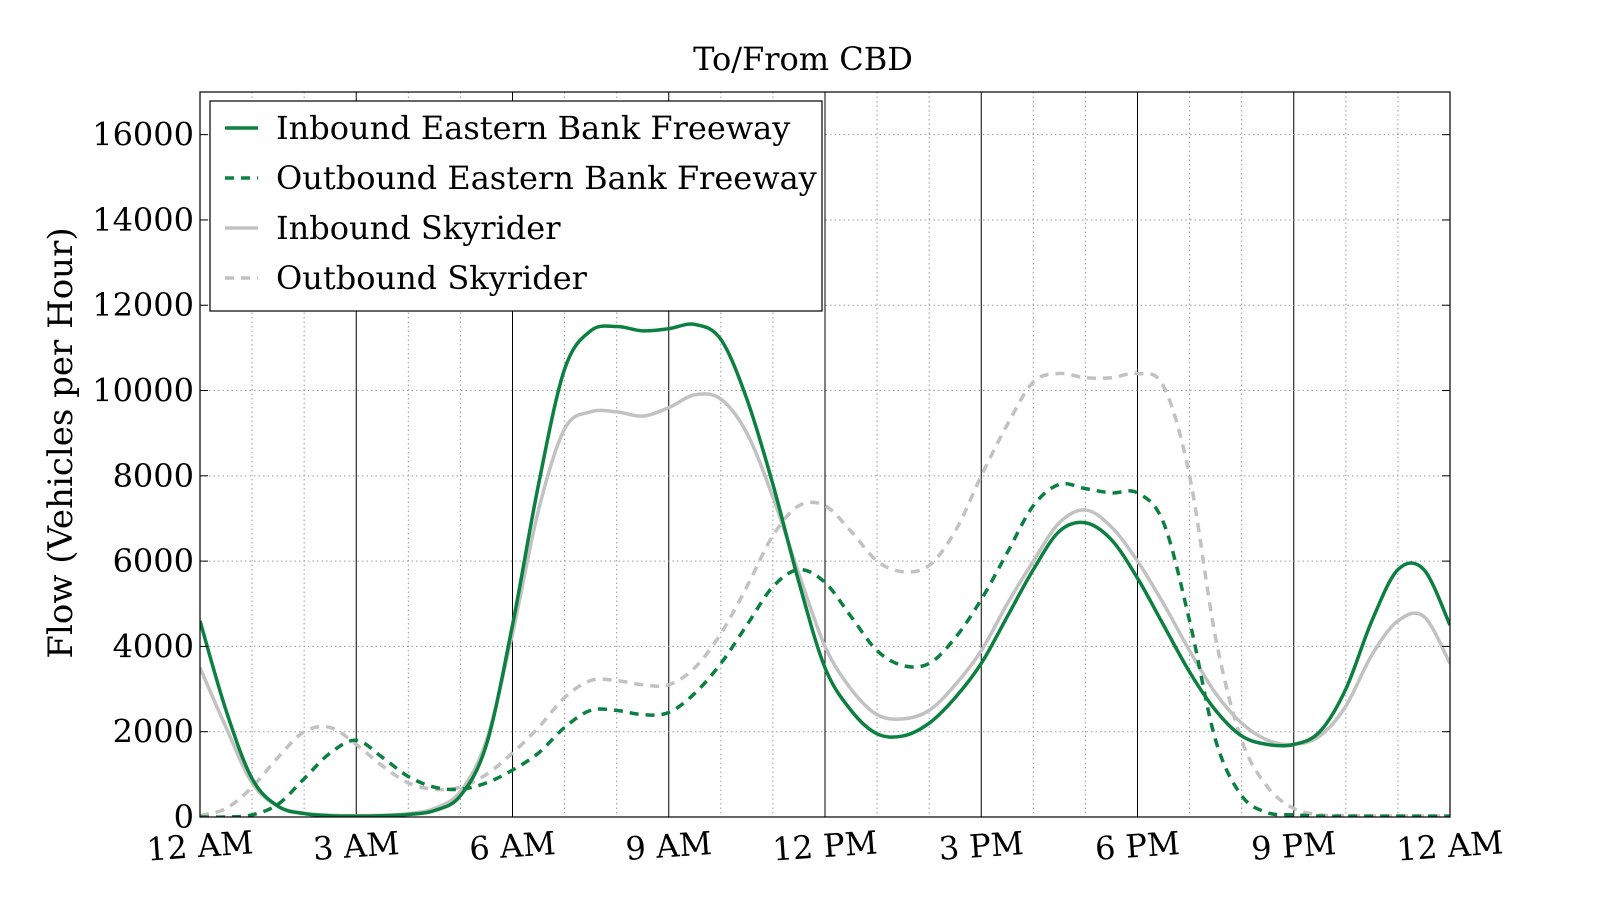  I want to click on legend-label: Inbound Eastern Bank Freeway, so click(533, 128).